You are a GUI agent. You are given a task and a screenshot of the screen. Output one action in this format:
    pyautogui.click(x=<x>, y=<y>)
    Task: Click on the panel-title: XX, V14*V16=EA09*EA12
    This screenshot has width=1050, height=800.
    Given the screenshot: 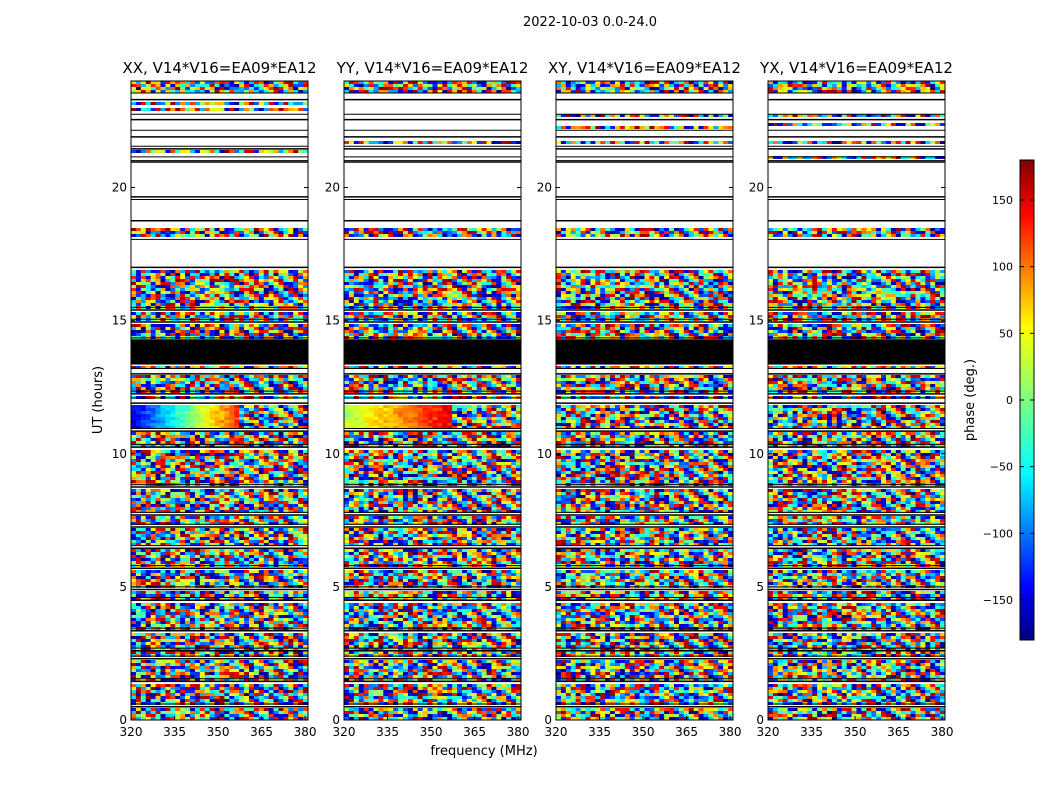 What is the action you would take?
    pyautogui.click(x=219, y=68)
    